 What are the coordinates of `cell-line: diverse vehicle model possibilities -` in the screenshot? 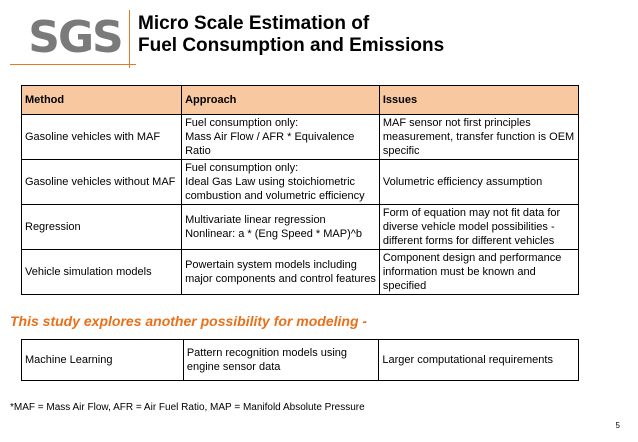 It's located at (468, 227).